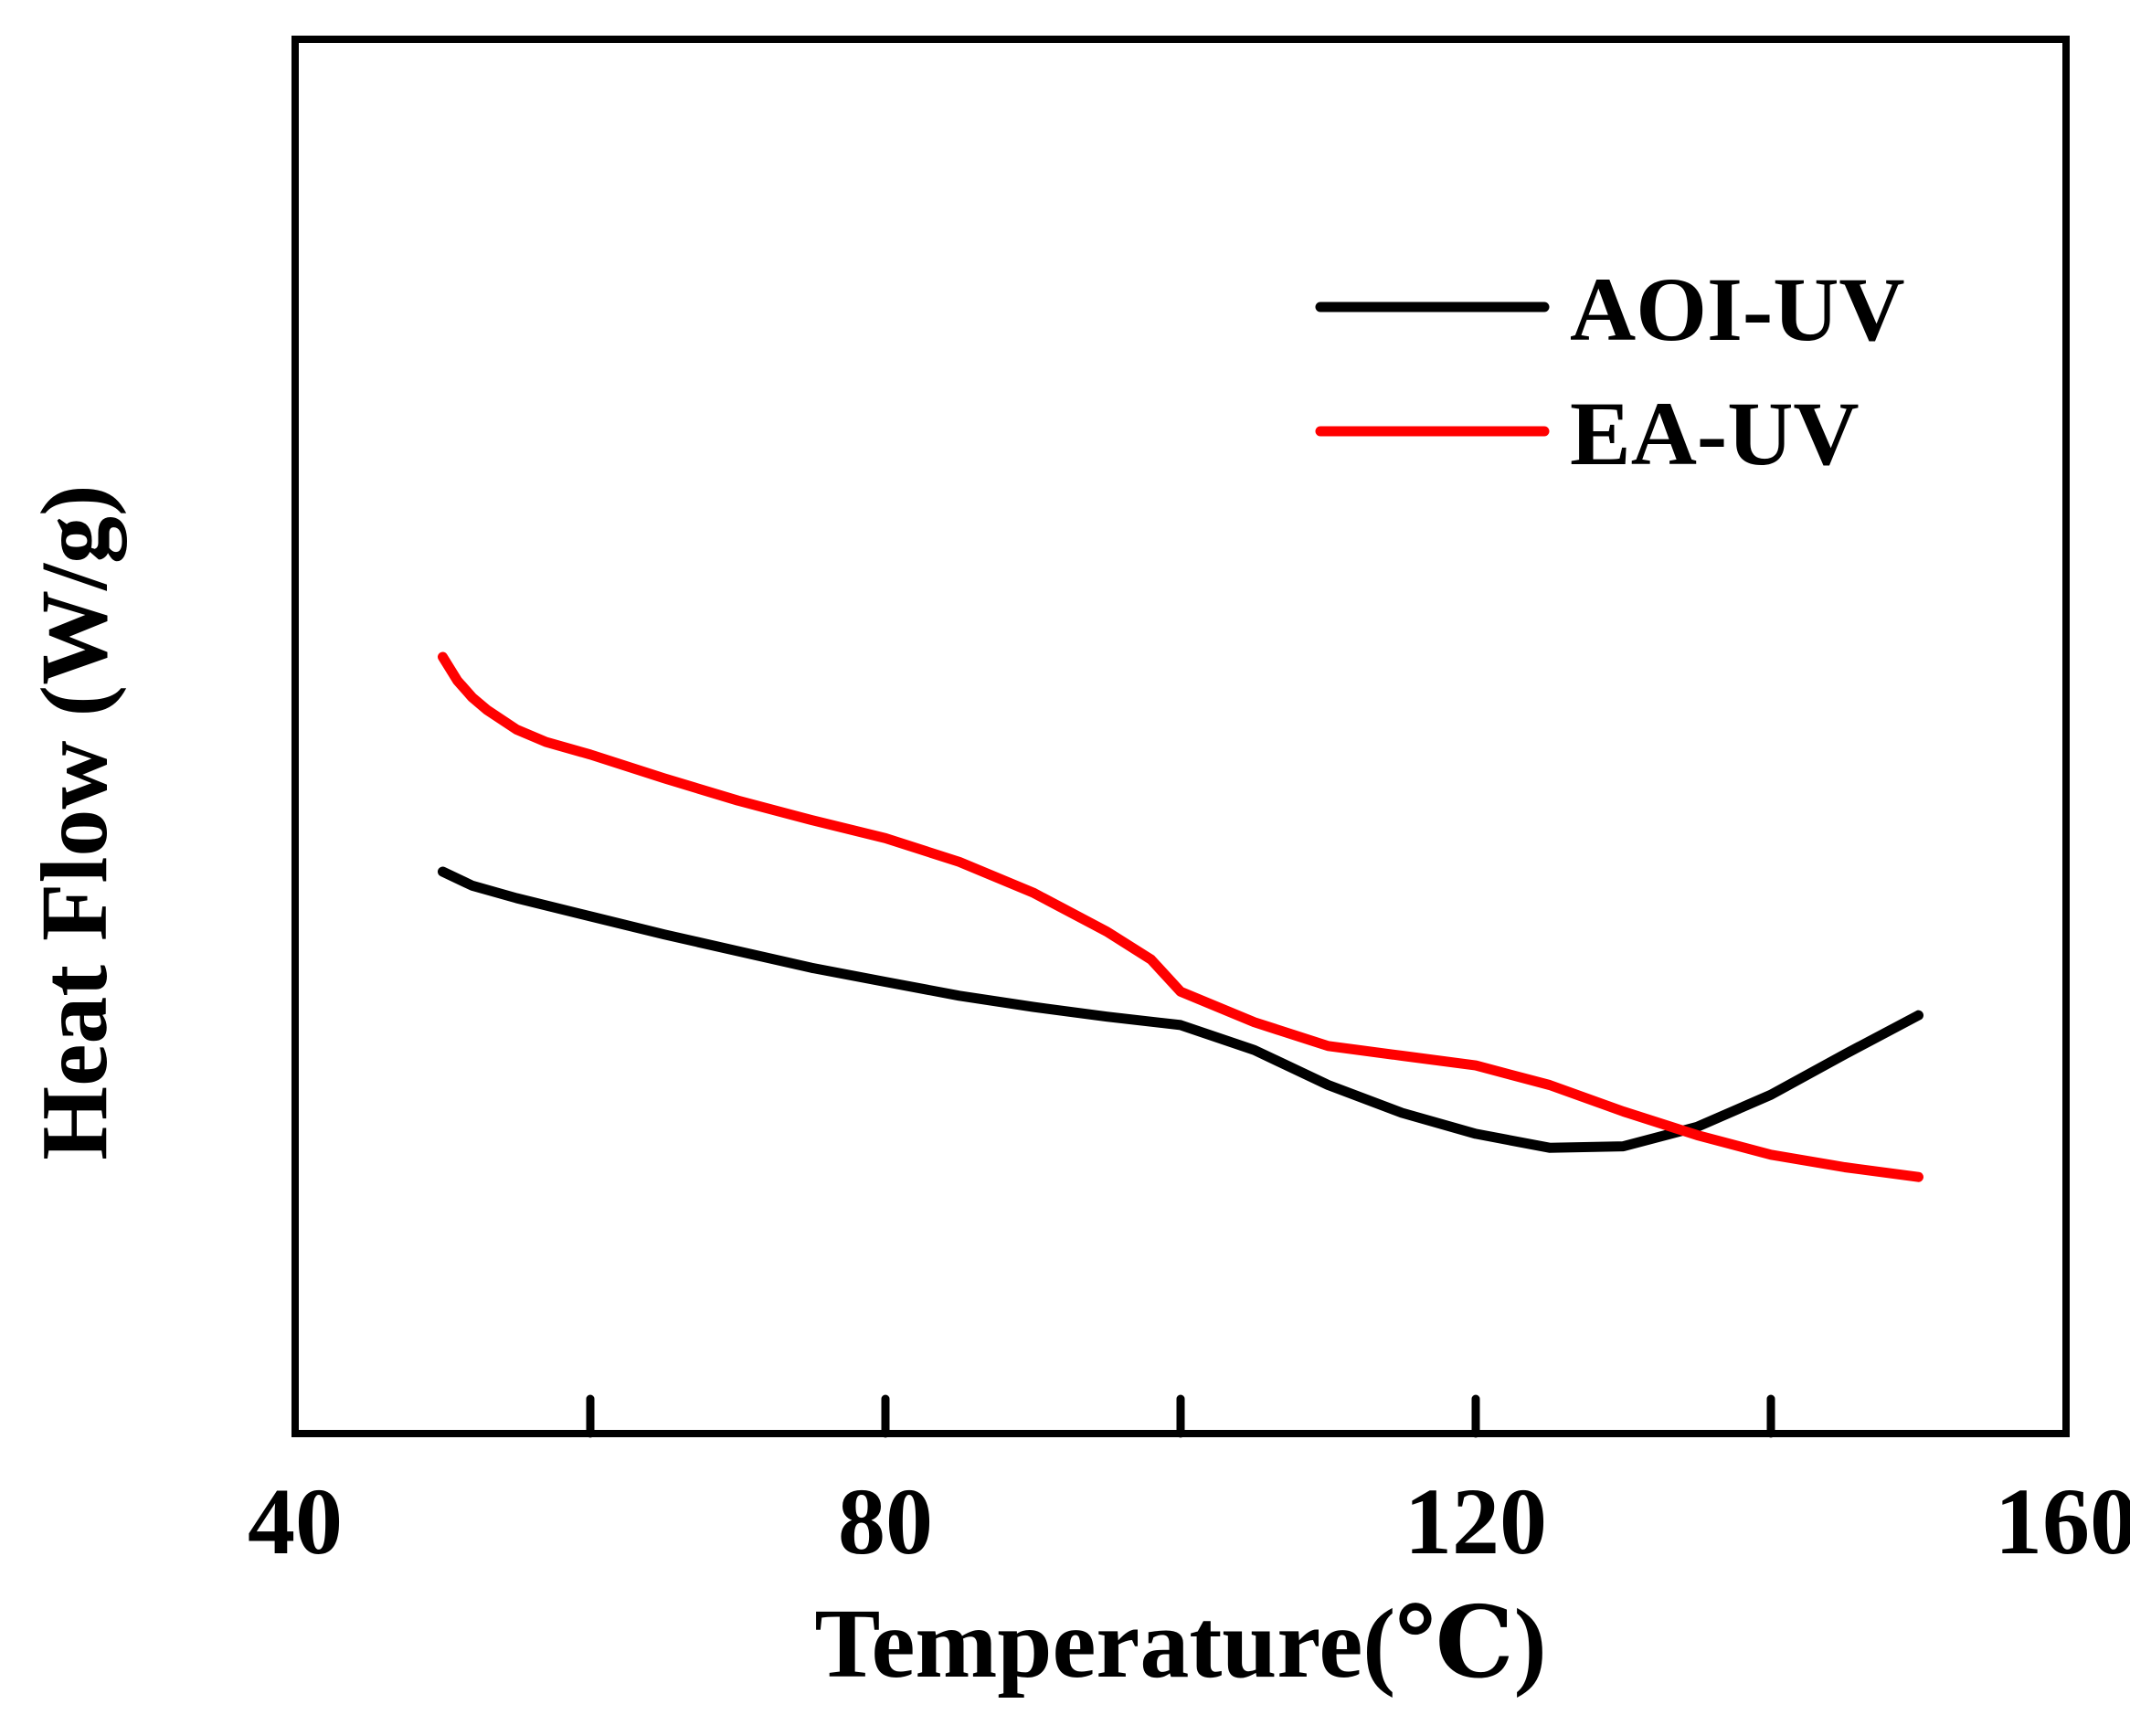  Describe the element at coordinates (1180, 1644) in the screenshot. I see `x-axis-label: Temperature(℃)` at that location.